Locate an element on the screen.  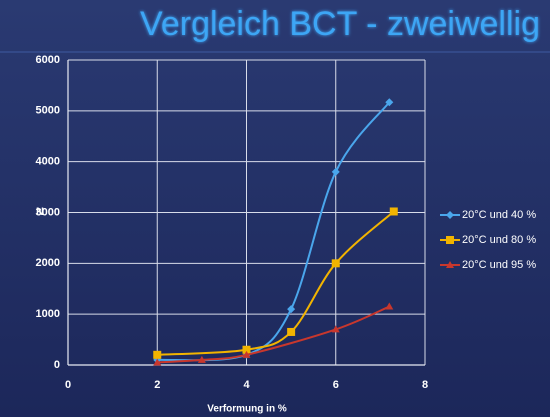
chart-title: Vergleich BCT - zweiwellig is located at coordinates (340, 24).